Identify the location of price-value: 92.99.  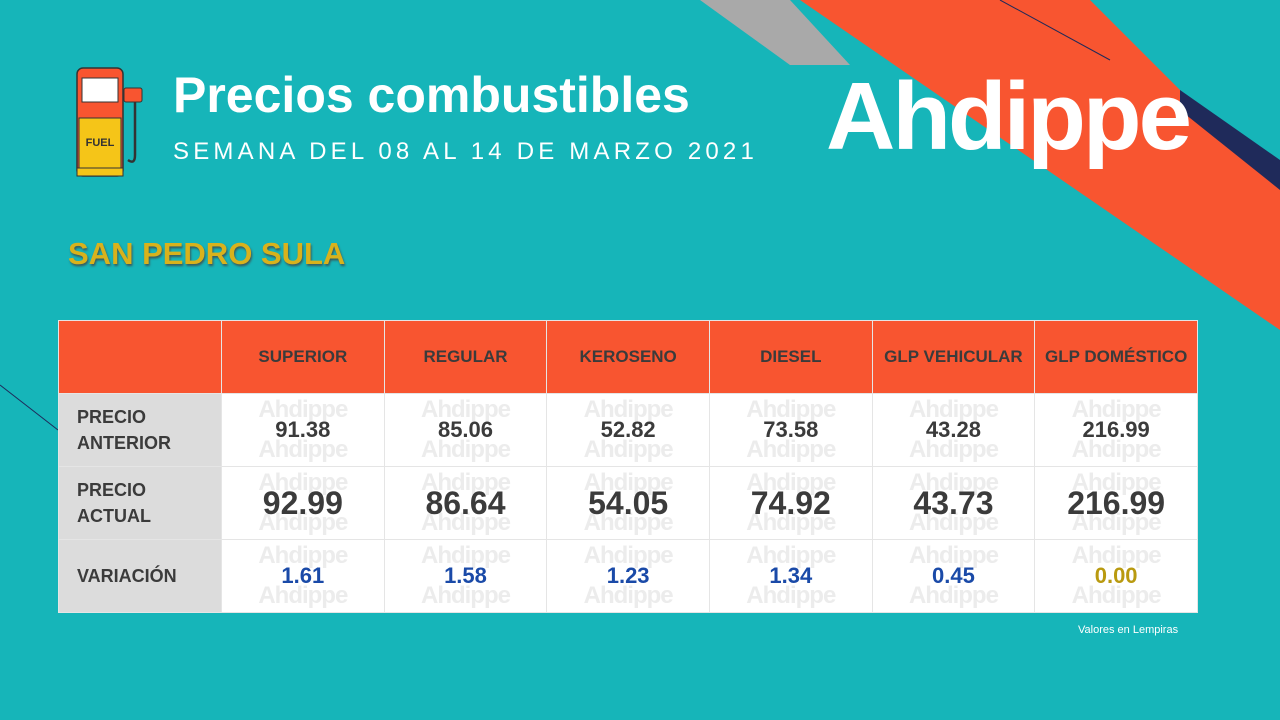
(302, 502).